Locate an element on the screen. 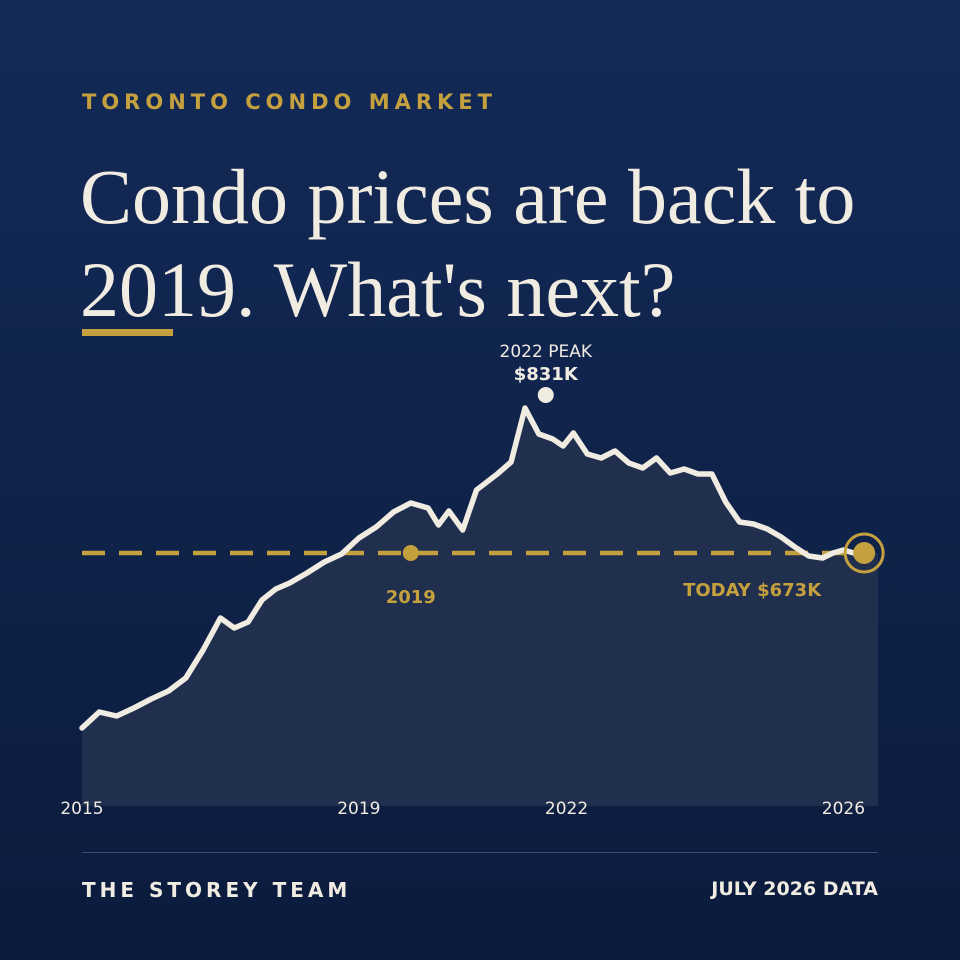 The image size is (960, 960). today-annotation-label: TODAY $673K is located at coordinates (752, 590).